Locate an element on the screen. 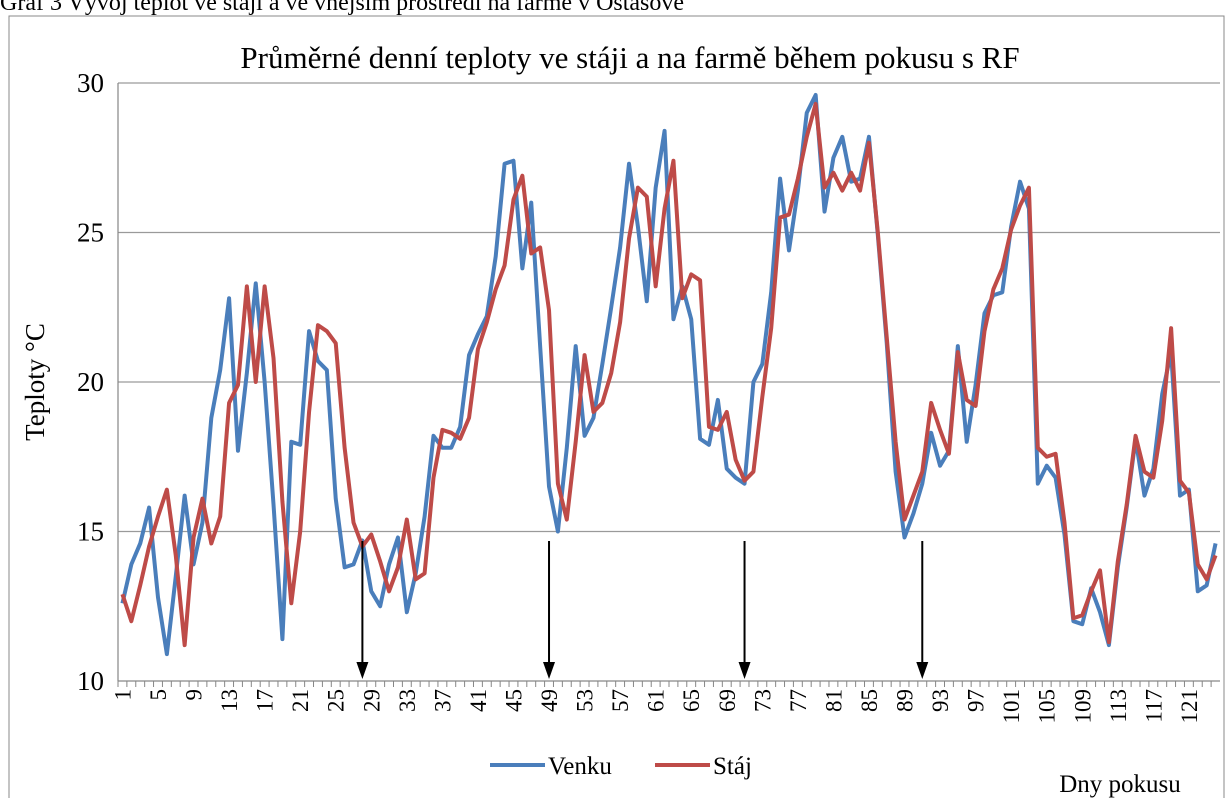 This screenshot has width=1226, height=798. x-tick-label: 81 is located at coordinates (833, 700).